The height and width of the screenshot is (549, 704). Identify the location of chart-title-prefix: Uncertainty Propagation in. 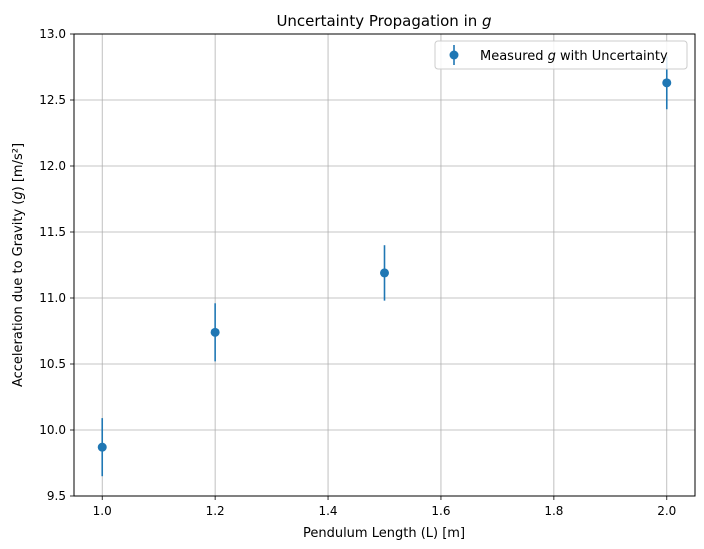
(379, 21).